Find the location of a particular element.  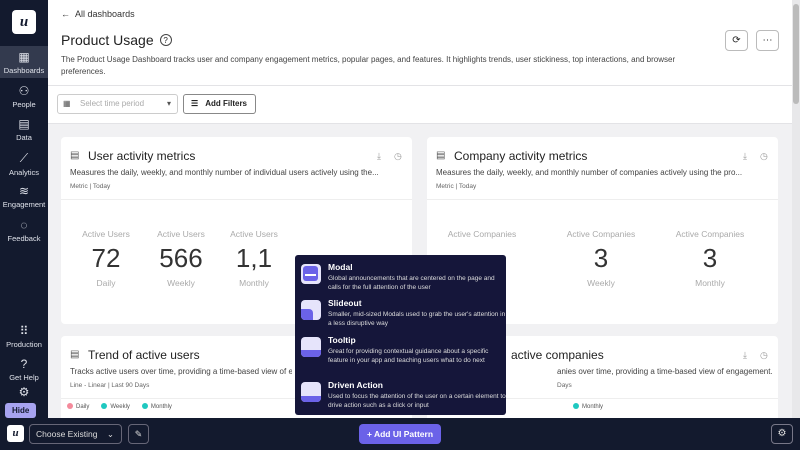

card-title: Trend of active users is located at coordinates (144, 355).